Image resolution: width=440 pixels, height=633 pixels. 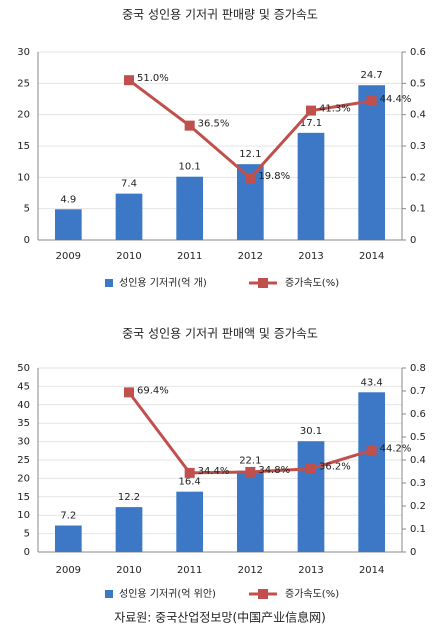 I want to click on y2-tick-label: 0.8, so click(x=418, y=368).